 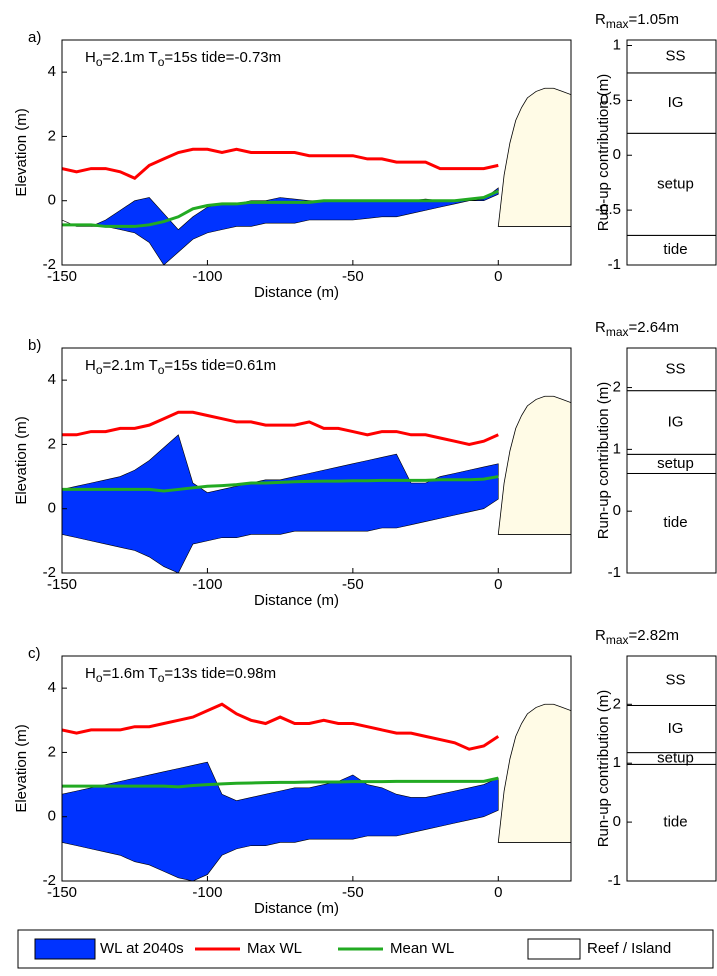 What do you see at coordinates (34, 653) in the screenshot?
I see `panel-label: c)` at bounding box center [34, 653].